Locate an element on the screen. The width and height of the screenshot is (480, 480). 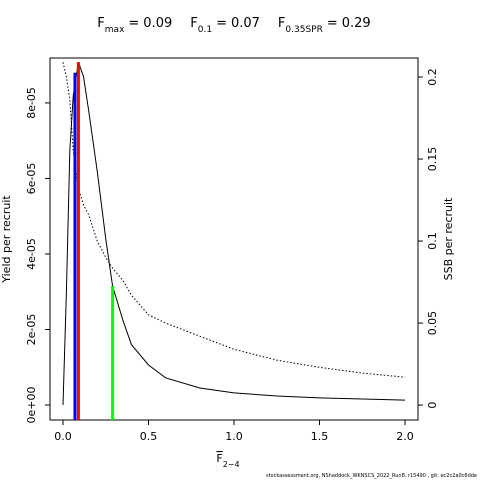
y-tick-label: 2e-05 is located at coordinates (31, 330).